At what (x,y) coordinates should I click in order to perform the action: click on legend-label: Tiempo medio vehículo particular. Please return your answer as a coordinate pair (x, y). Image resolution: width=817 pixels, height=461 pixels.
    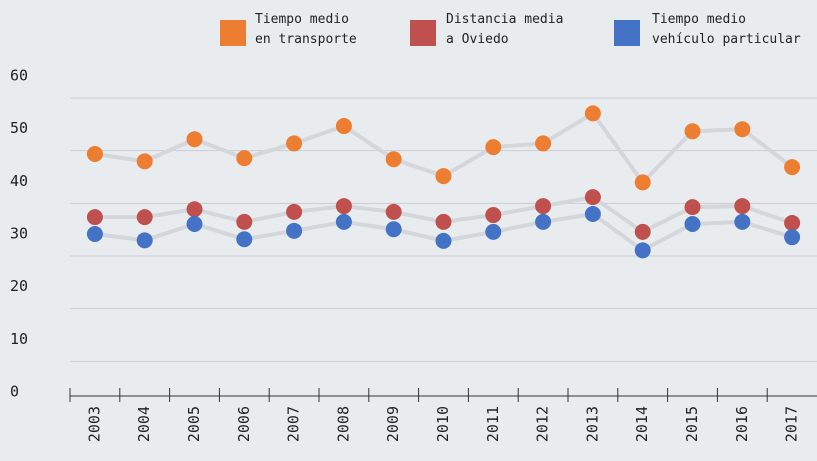
    Looking at the image, I should click on (726, 29).